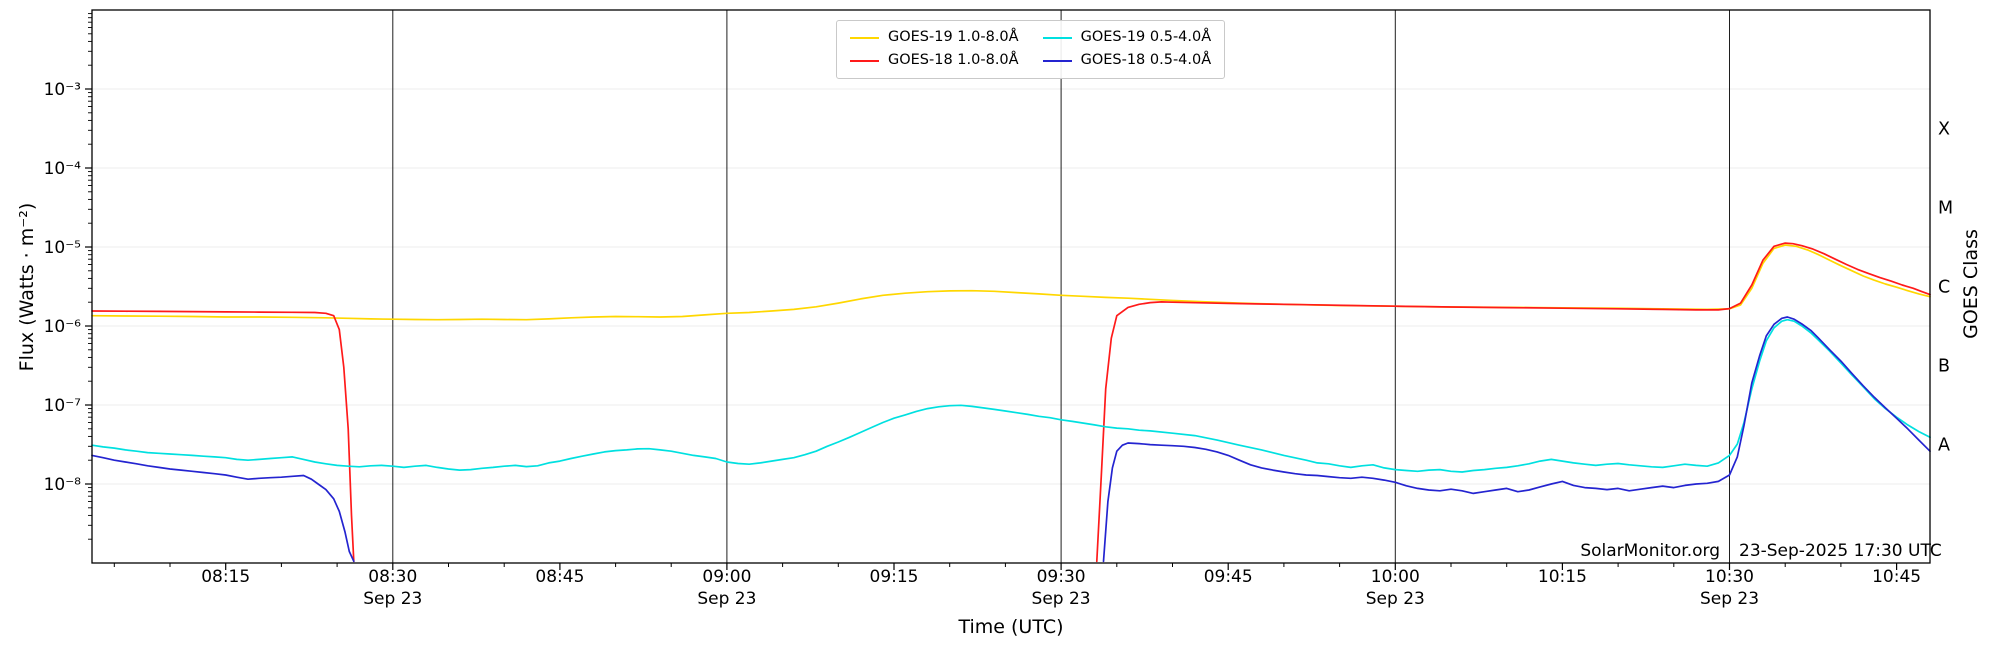 Image resolution: width=2000 pixels, height=650 pixels. What do you see at coordinates (1944, 130) in the screenshot?
I see `goes-class-letter: X` at bounding box center [1944, 130].